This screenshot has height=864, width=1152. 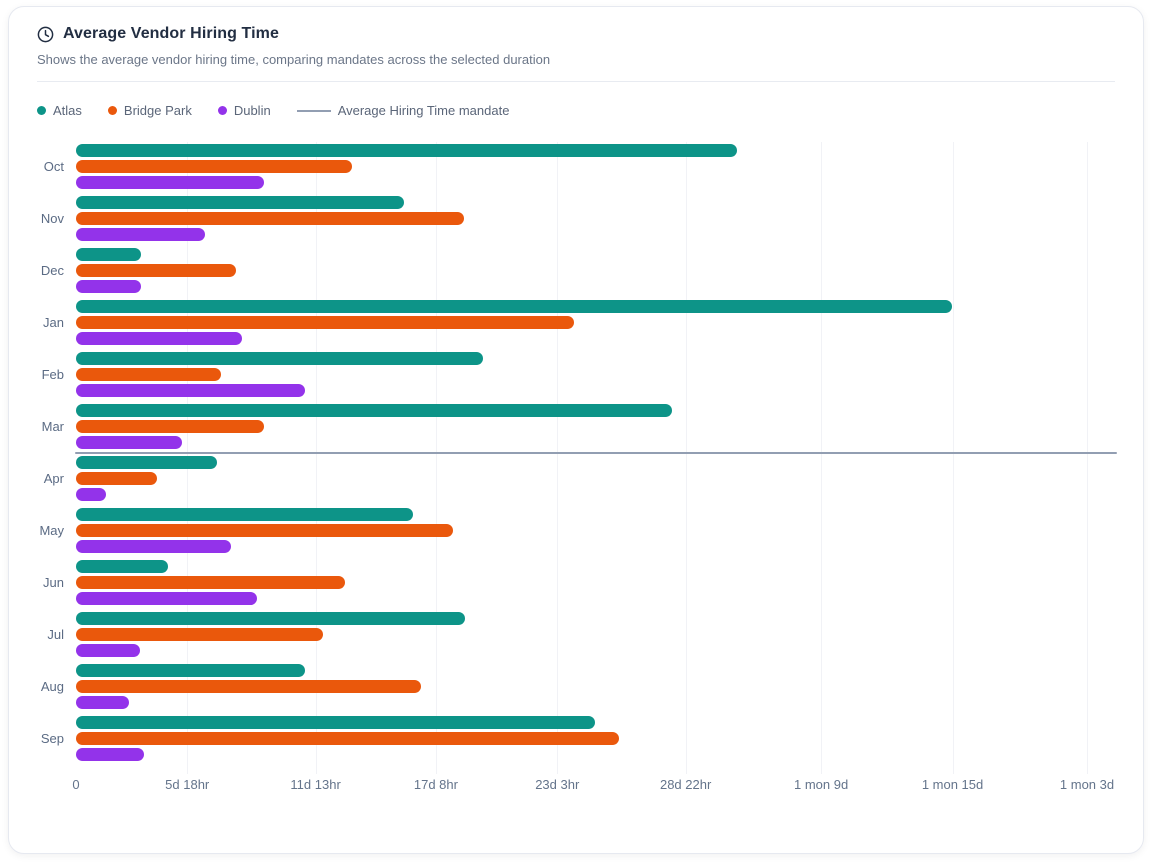 I want to click on x-axis-tick-label: 28d 22hr, so click(x=685, y=784).